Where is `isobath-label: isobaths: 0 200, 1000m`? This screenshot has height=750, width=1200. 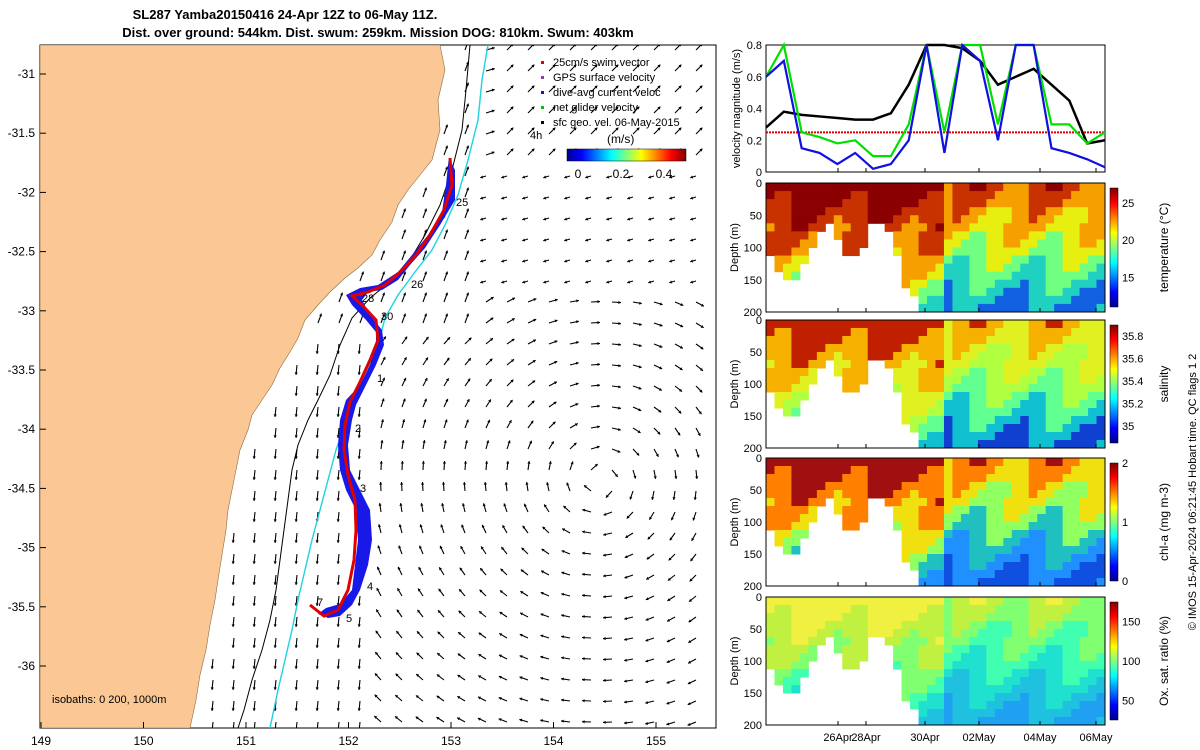
isobath-label: isobaths: 0 200, 1000m is located at coordinates (109, 700).